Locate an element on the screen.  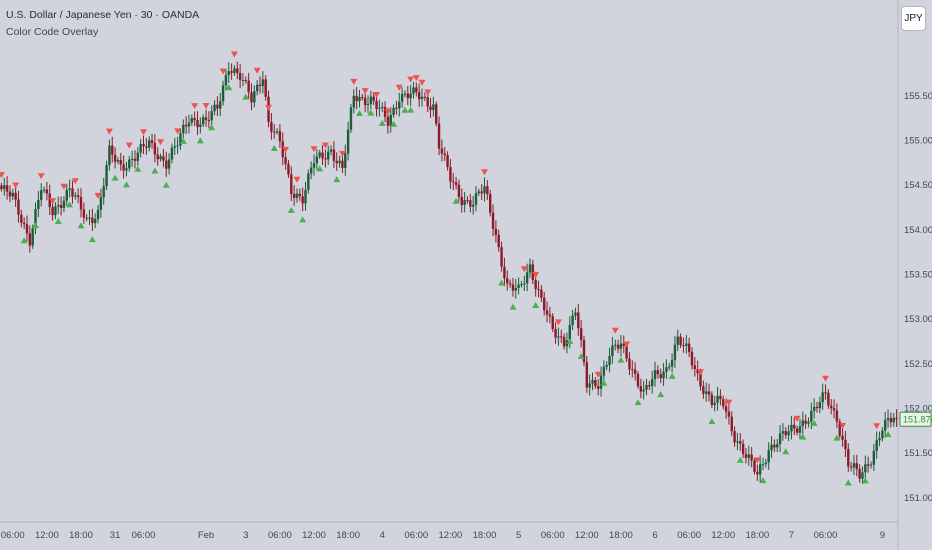
price-tick-label: 152.000 is located at coordinates (918, 408).